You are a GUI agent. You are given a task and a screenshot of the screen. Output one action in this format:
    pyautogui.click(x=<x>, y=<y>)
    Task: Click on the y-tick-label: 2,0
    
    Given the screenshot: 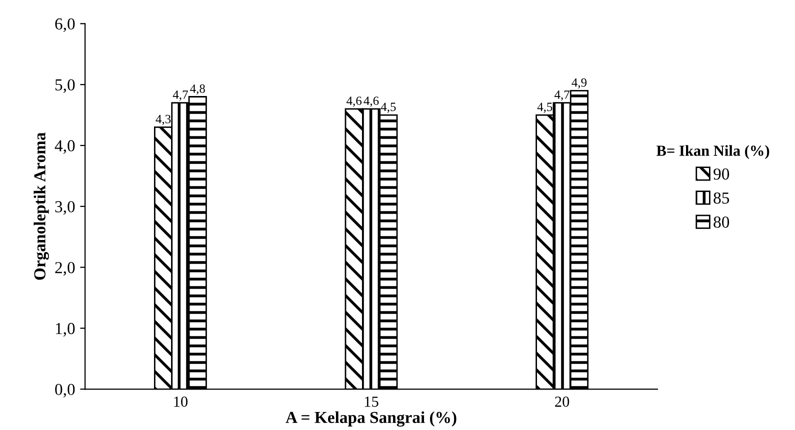 What is the action you would take?
    pyautogui.click(x=65, y=269)
    